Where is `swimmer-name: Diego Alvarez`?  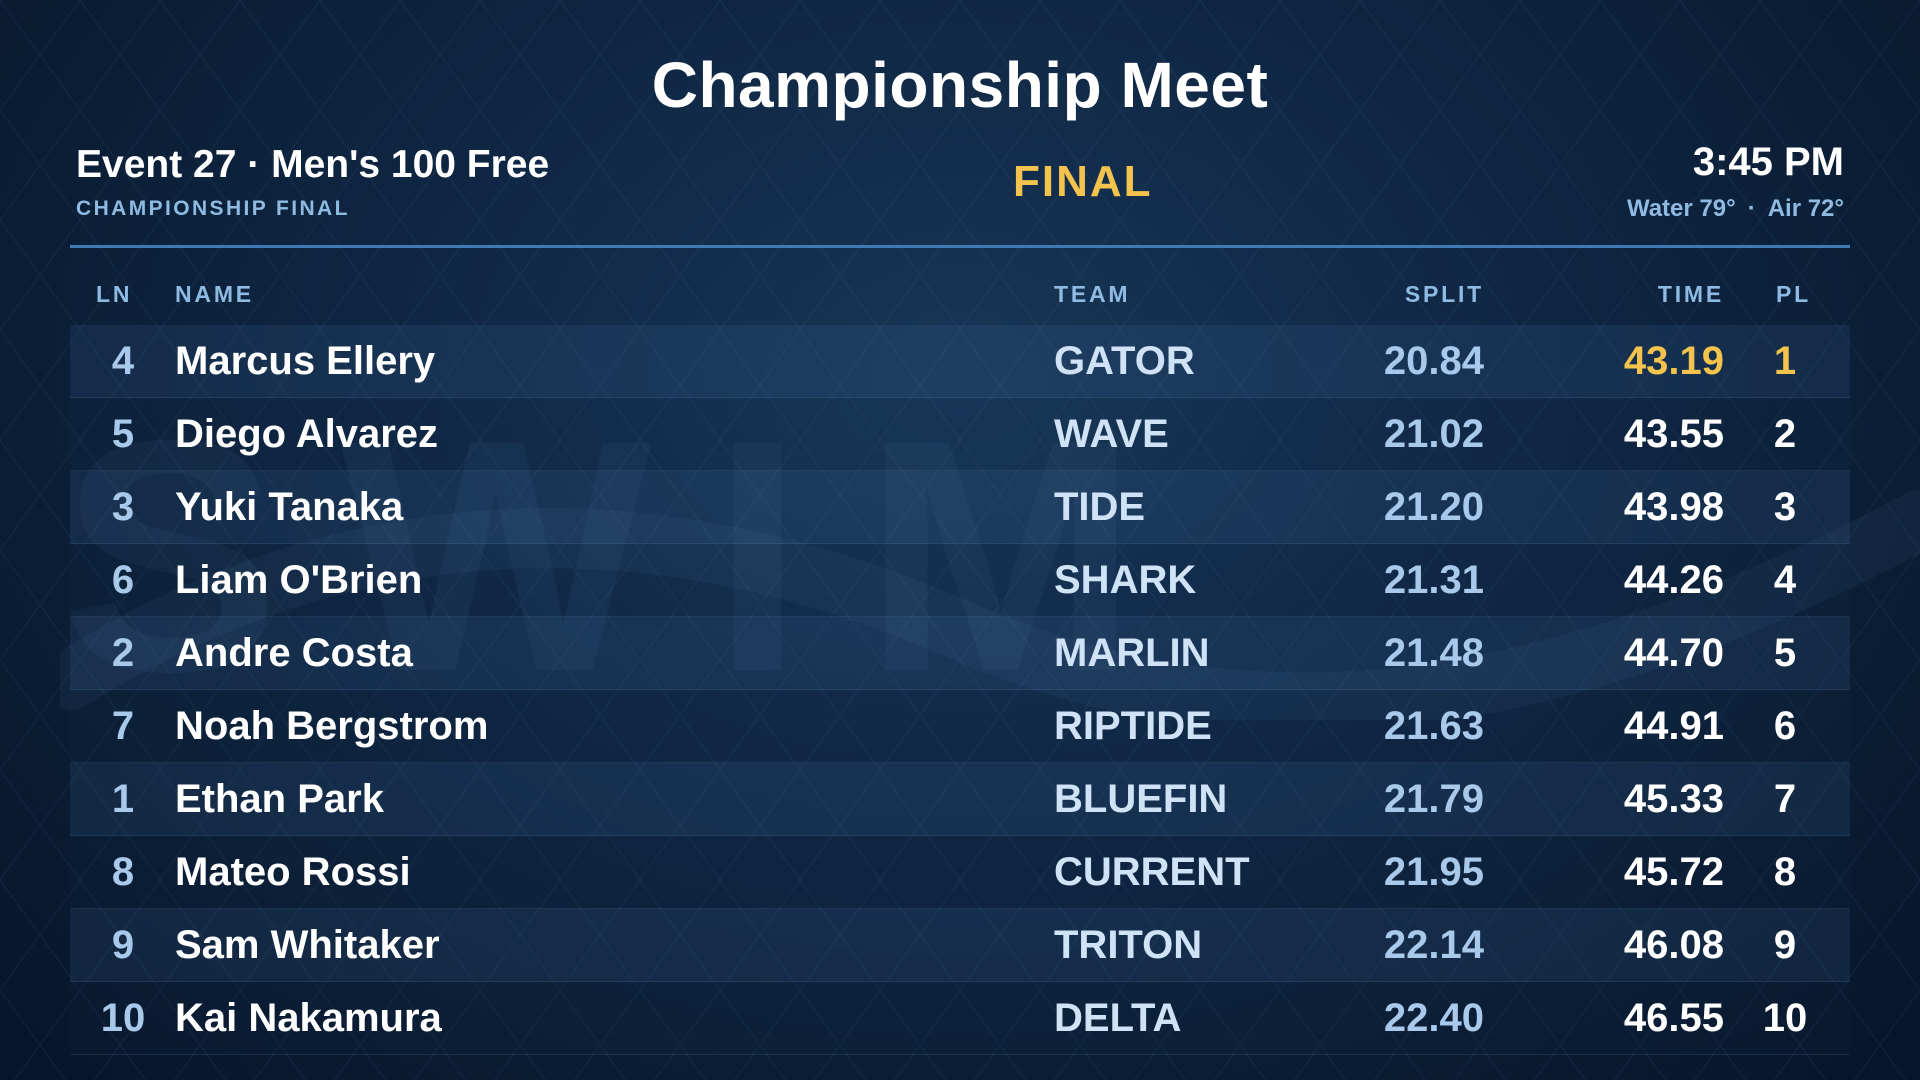 swimmer-name: Diego Alvarez is located at coordinates (307, 434).